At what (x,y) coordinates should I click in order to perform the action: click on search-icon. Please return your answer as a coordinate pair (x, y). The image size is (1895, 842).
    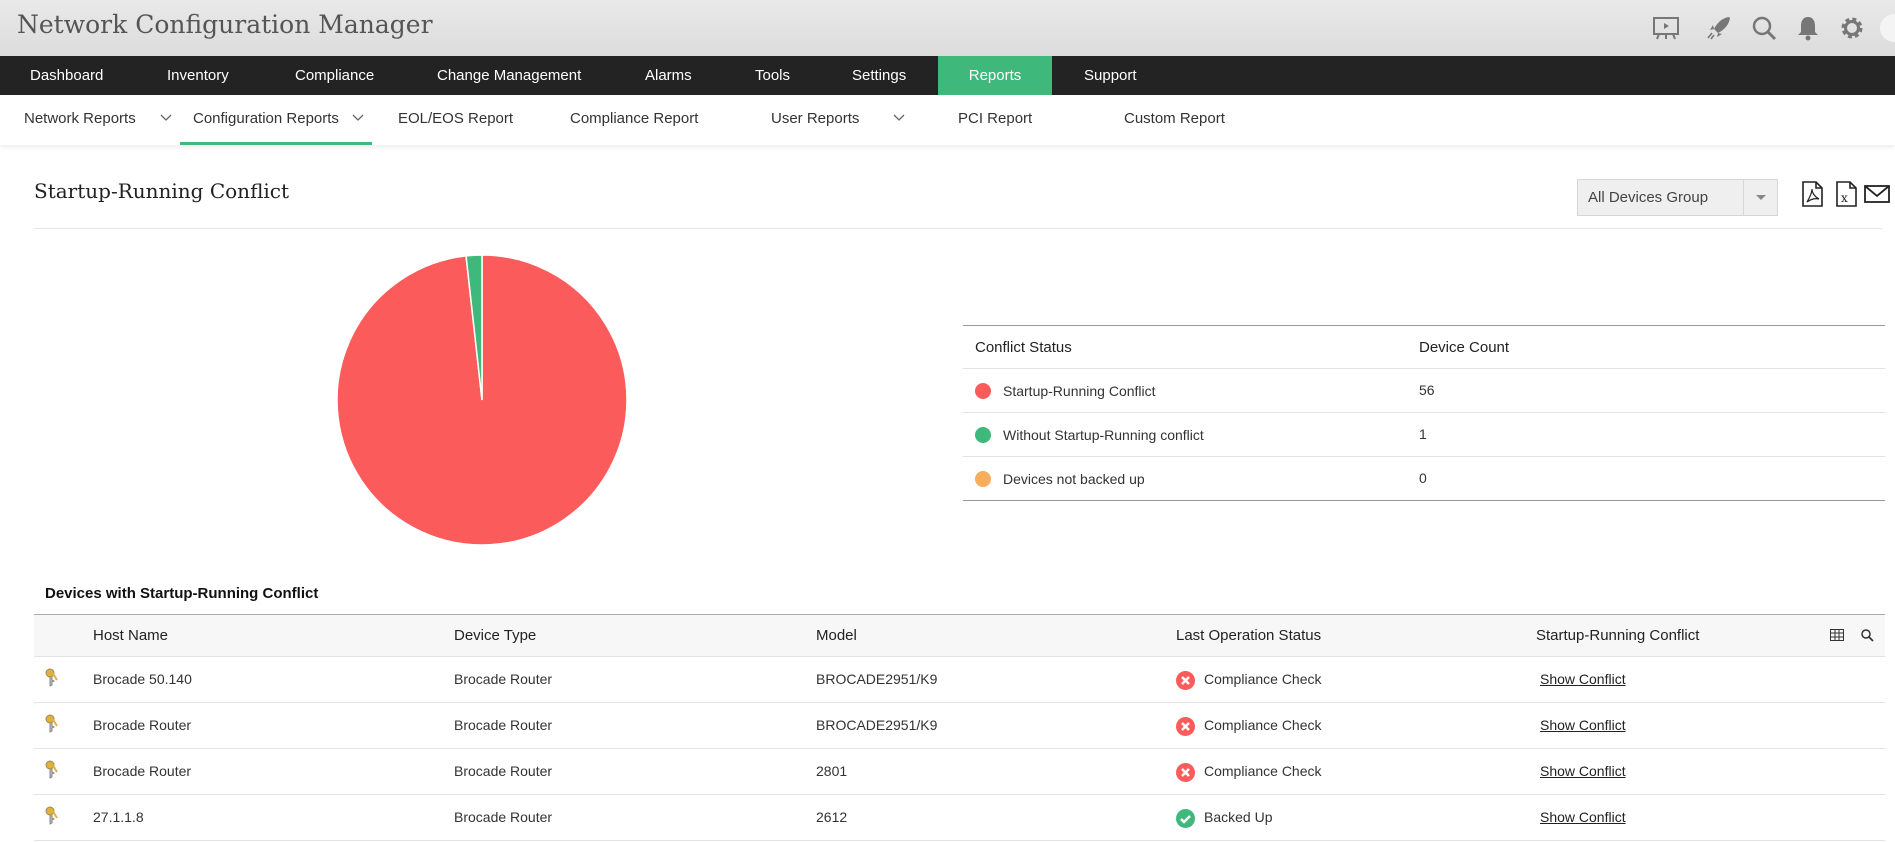
    Looking at the image, I should click on (1764, 28).